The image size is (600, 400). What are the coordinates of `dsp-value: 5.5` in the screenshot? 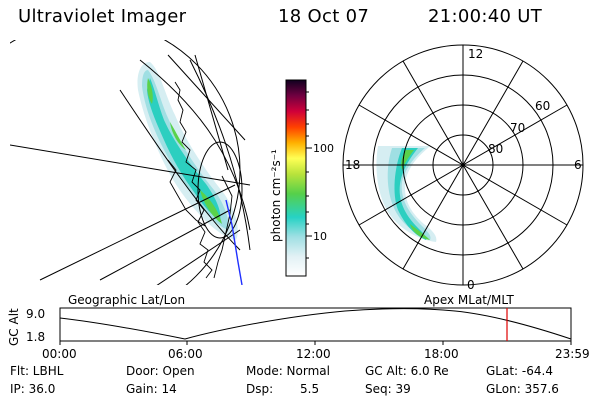 It's located at (310, 389).